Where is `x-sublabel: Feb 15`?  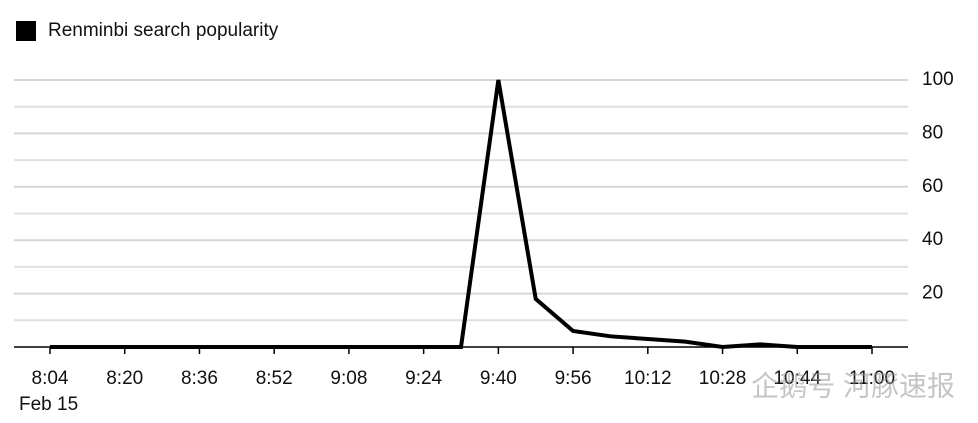 x-sublabel: Feb 15 is located at coordinates (48, 404).